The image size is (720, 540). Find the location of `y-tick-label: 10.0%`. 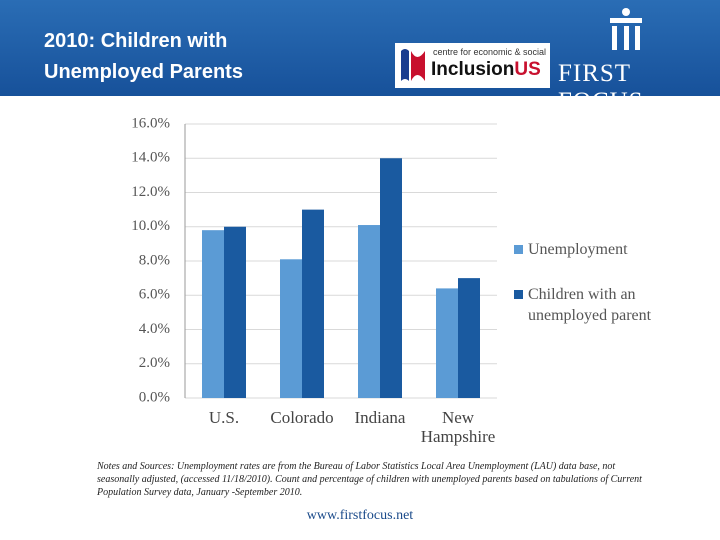

y-tick-label: 10.0% is located at coordinates (150, 226).